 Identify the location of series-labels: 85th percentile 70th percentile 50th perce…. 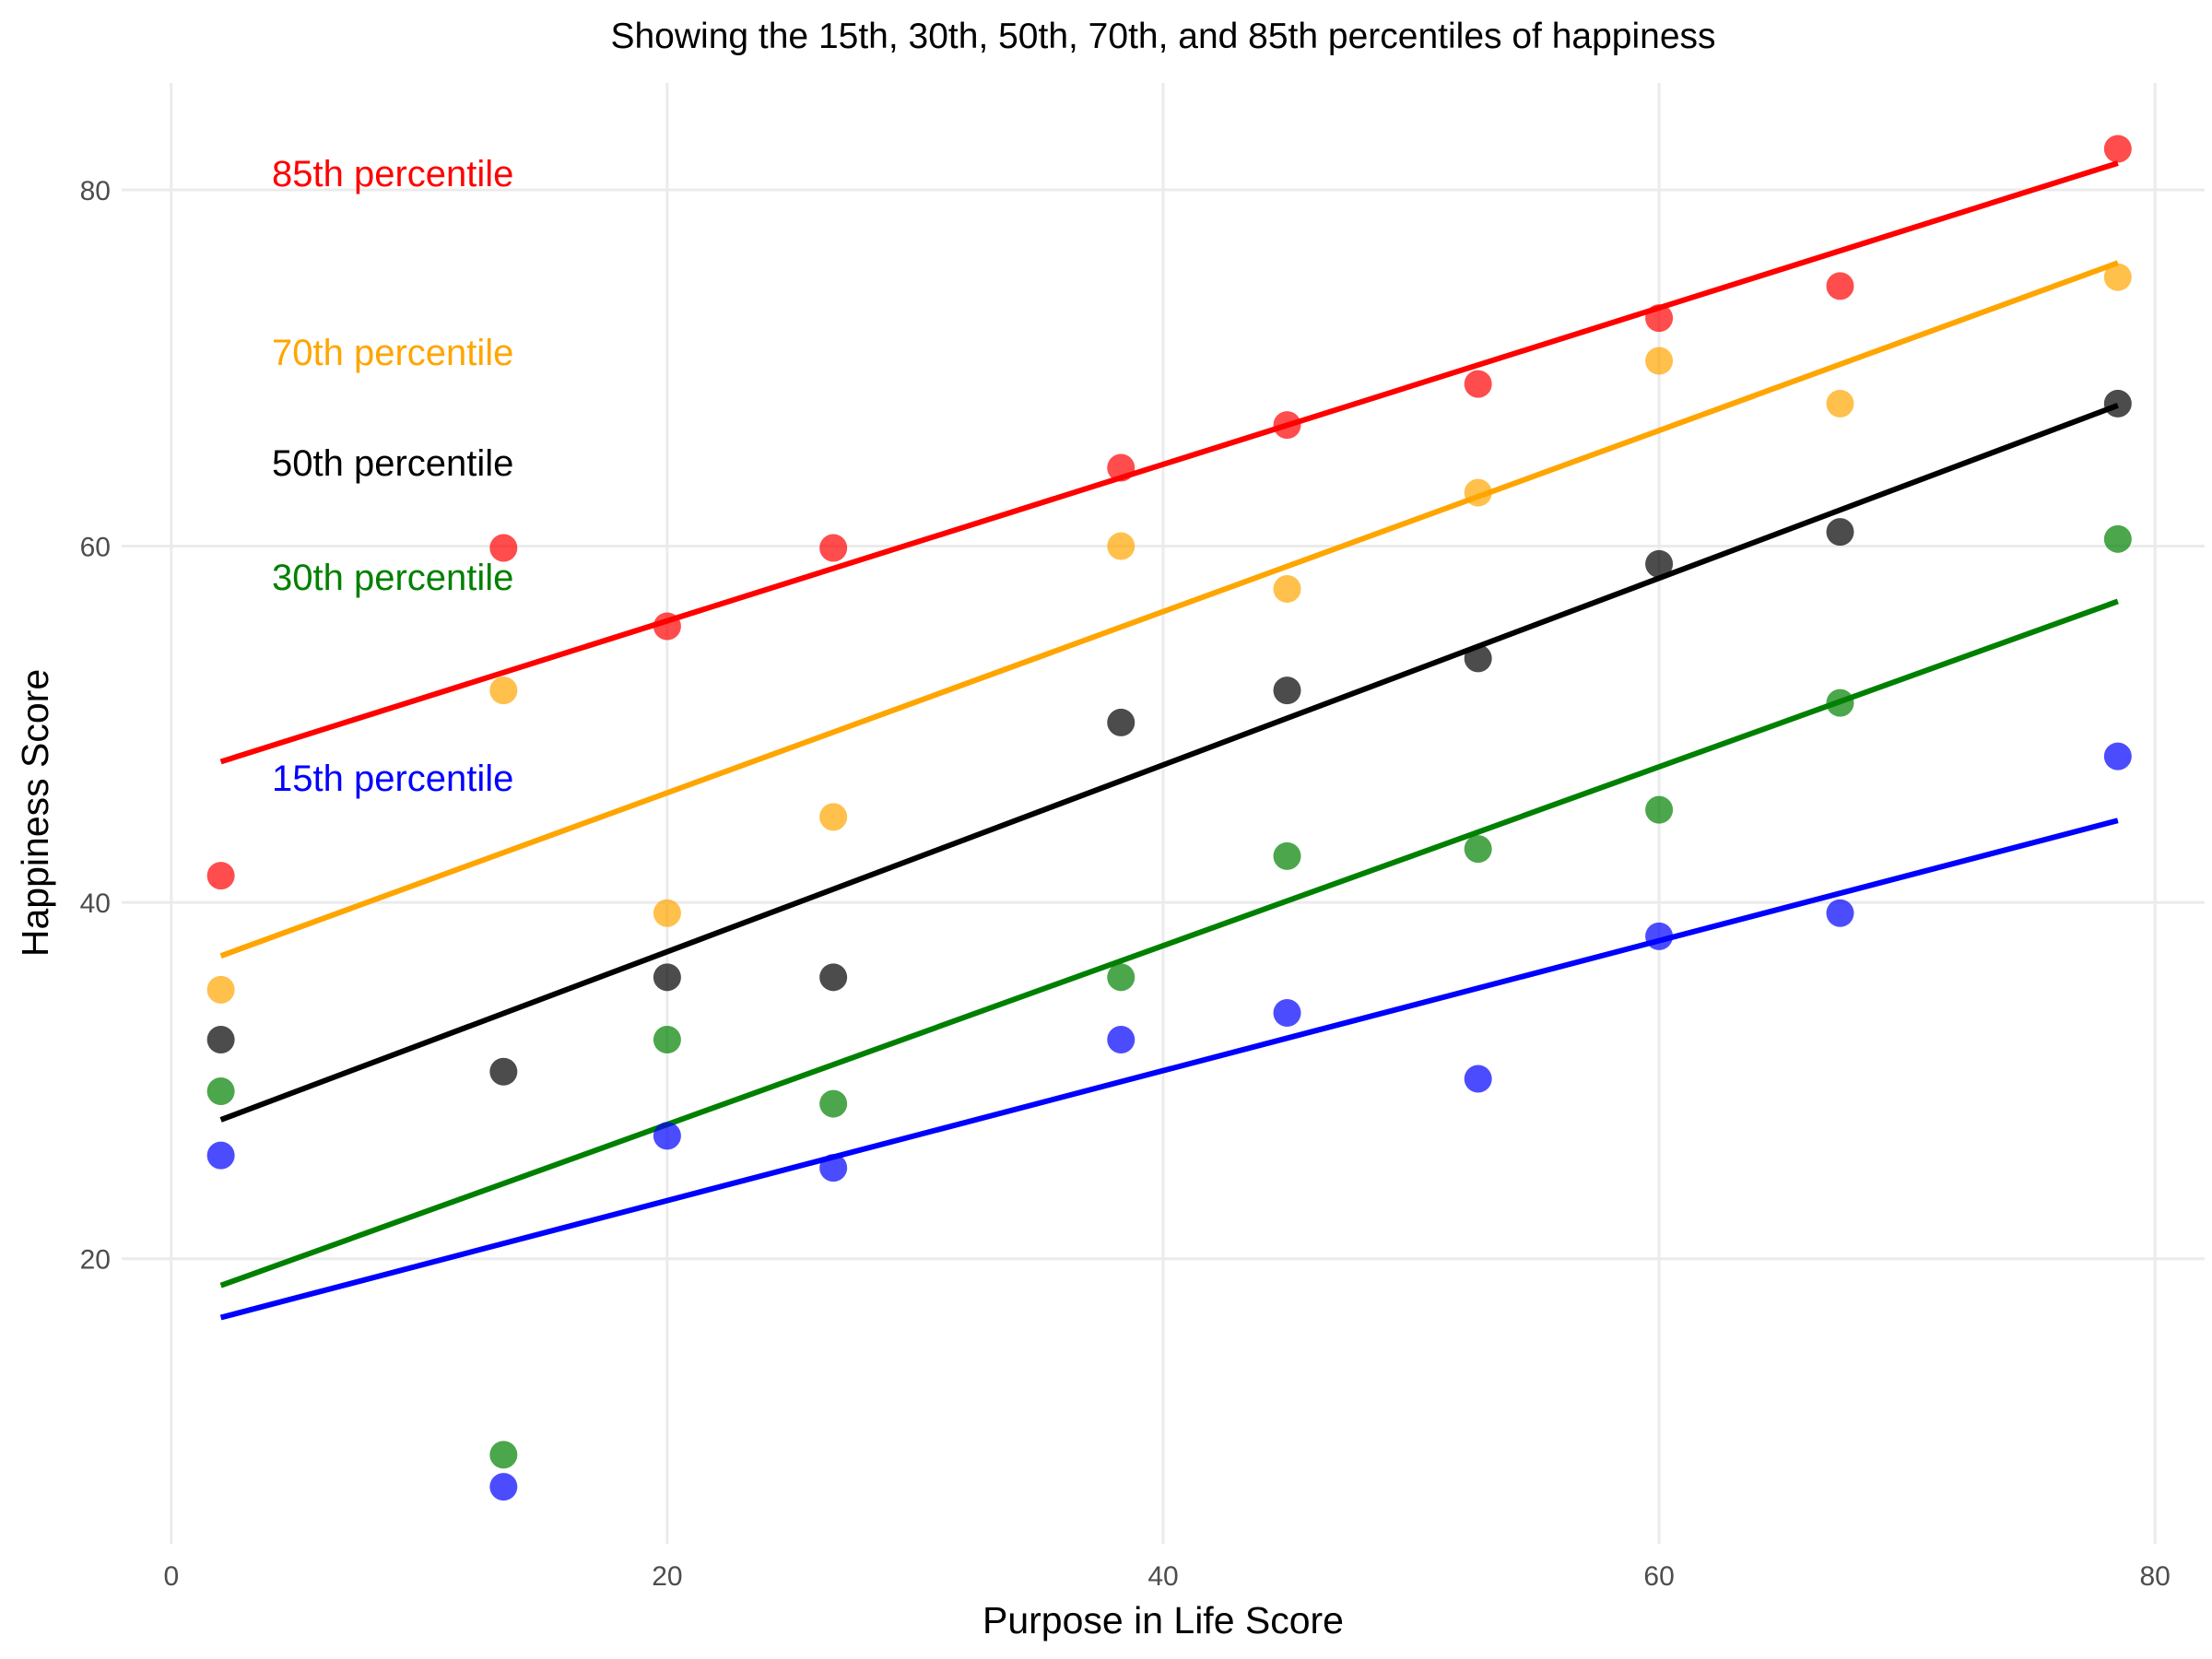
(392, 476).